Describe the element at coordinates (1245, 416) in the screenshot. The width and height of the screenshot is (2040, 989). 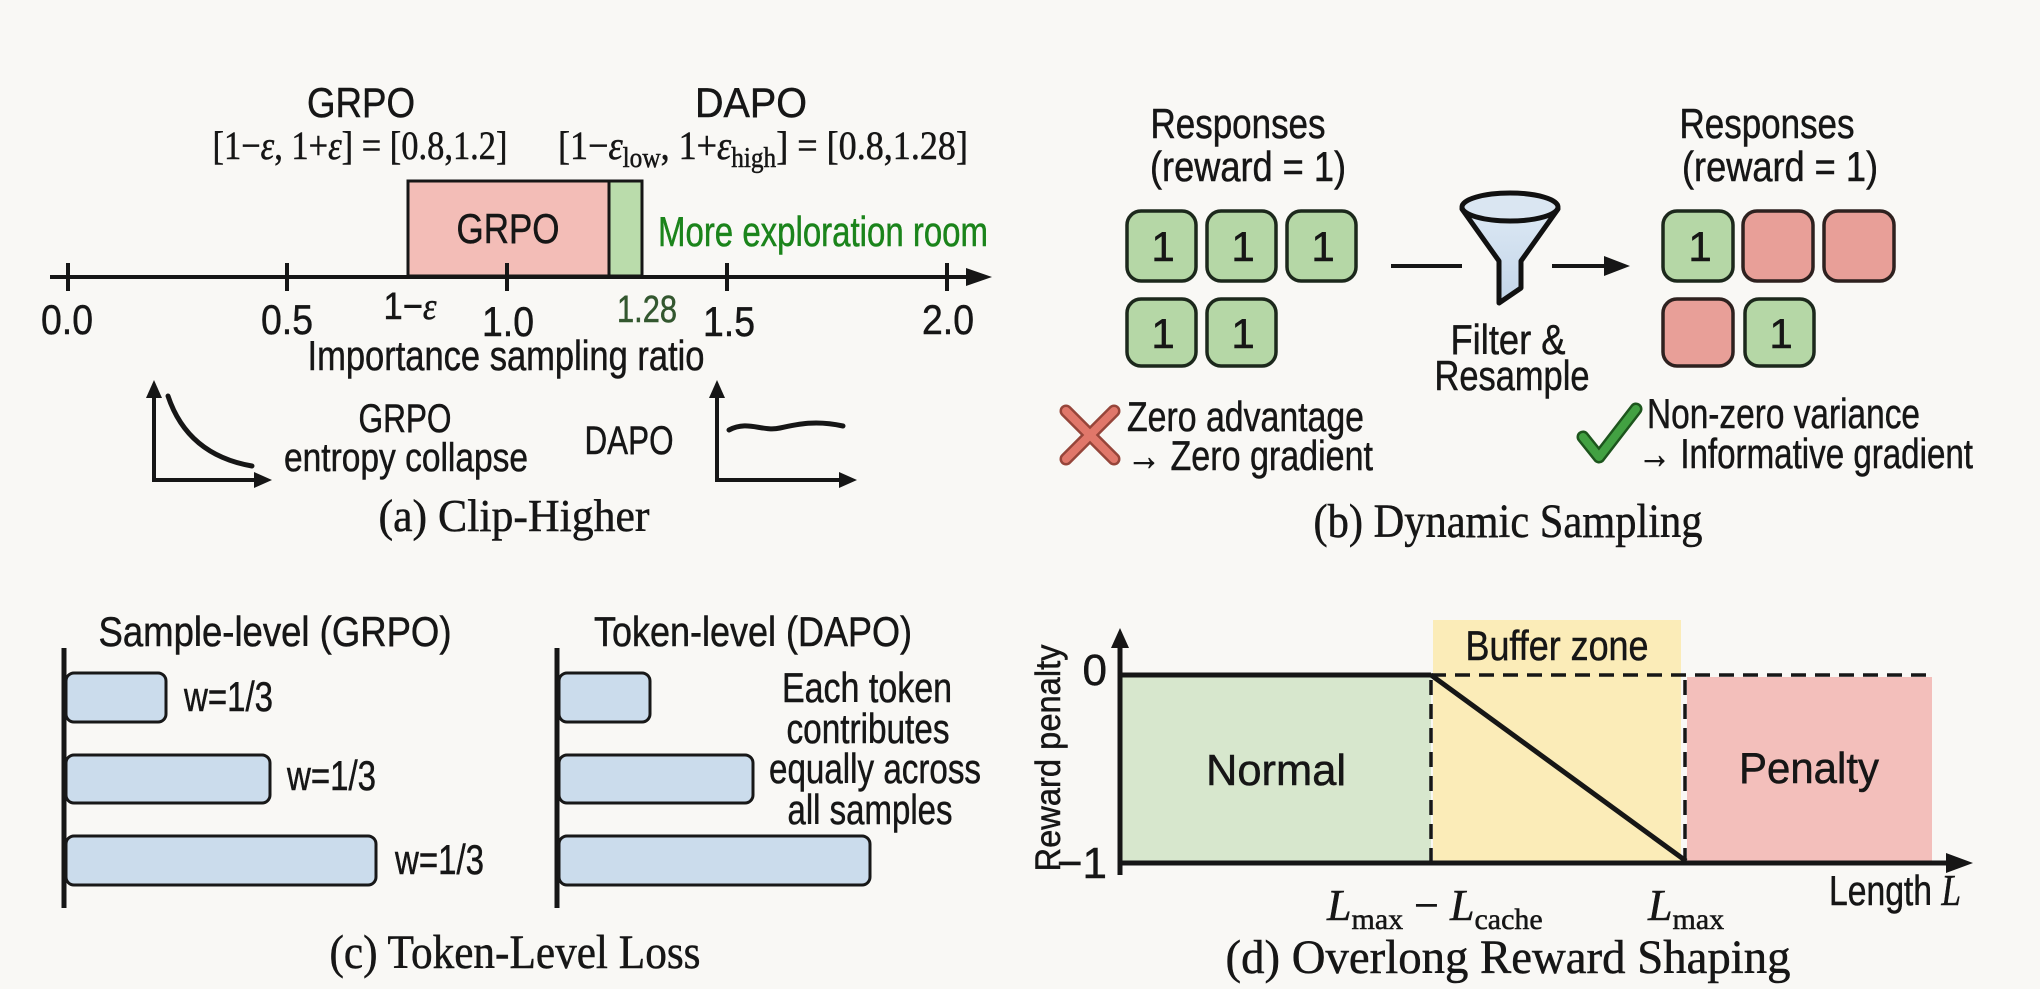
I see `svg-text: Zero advantage` at that location.